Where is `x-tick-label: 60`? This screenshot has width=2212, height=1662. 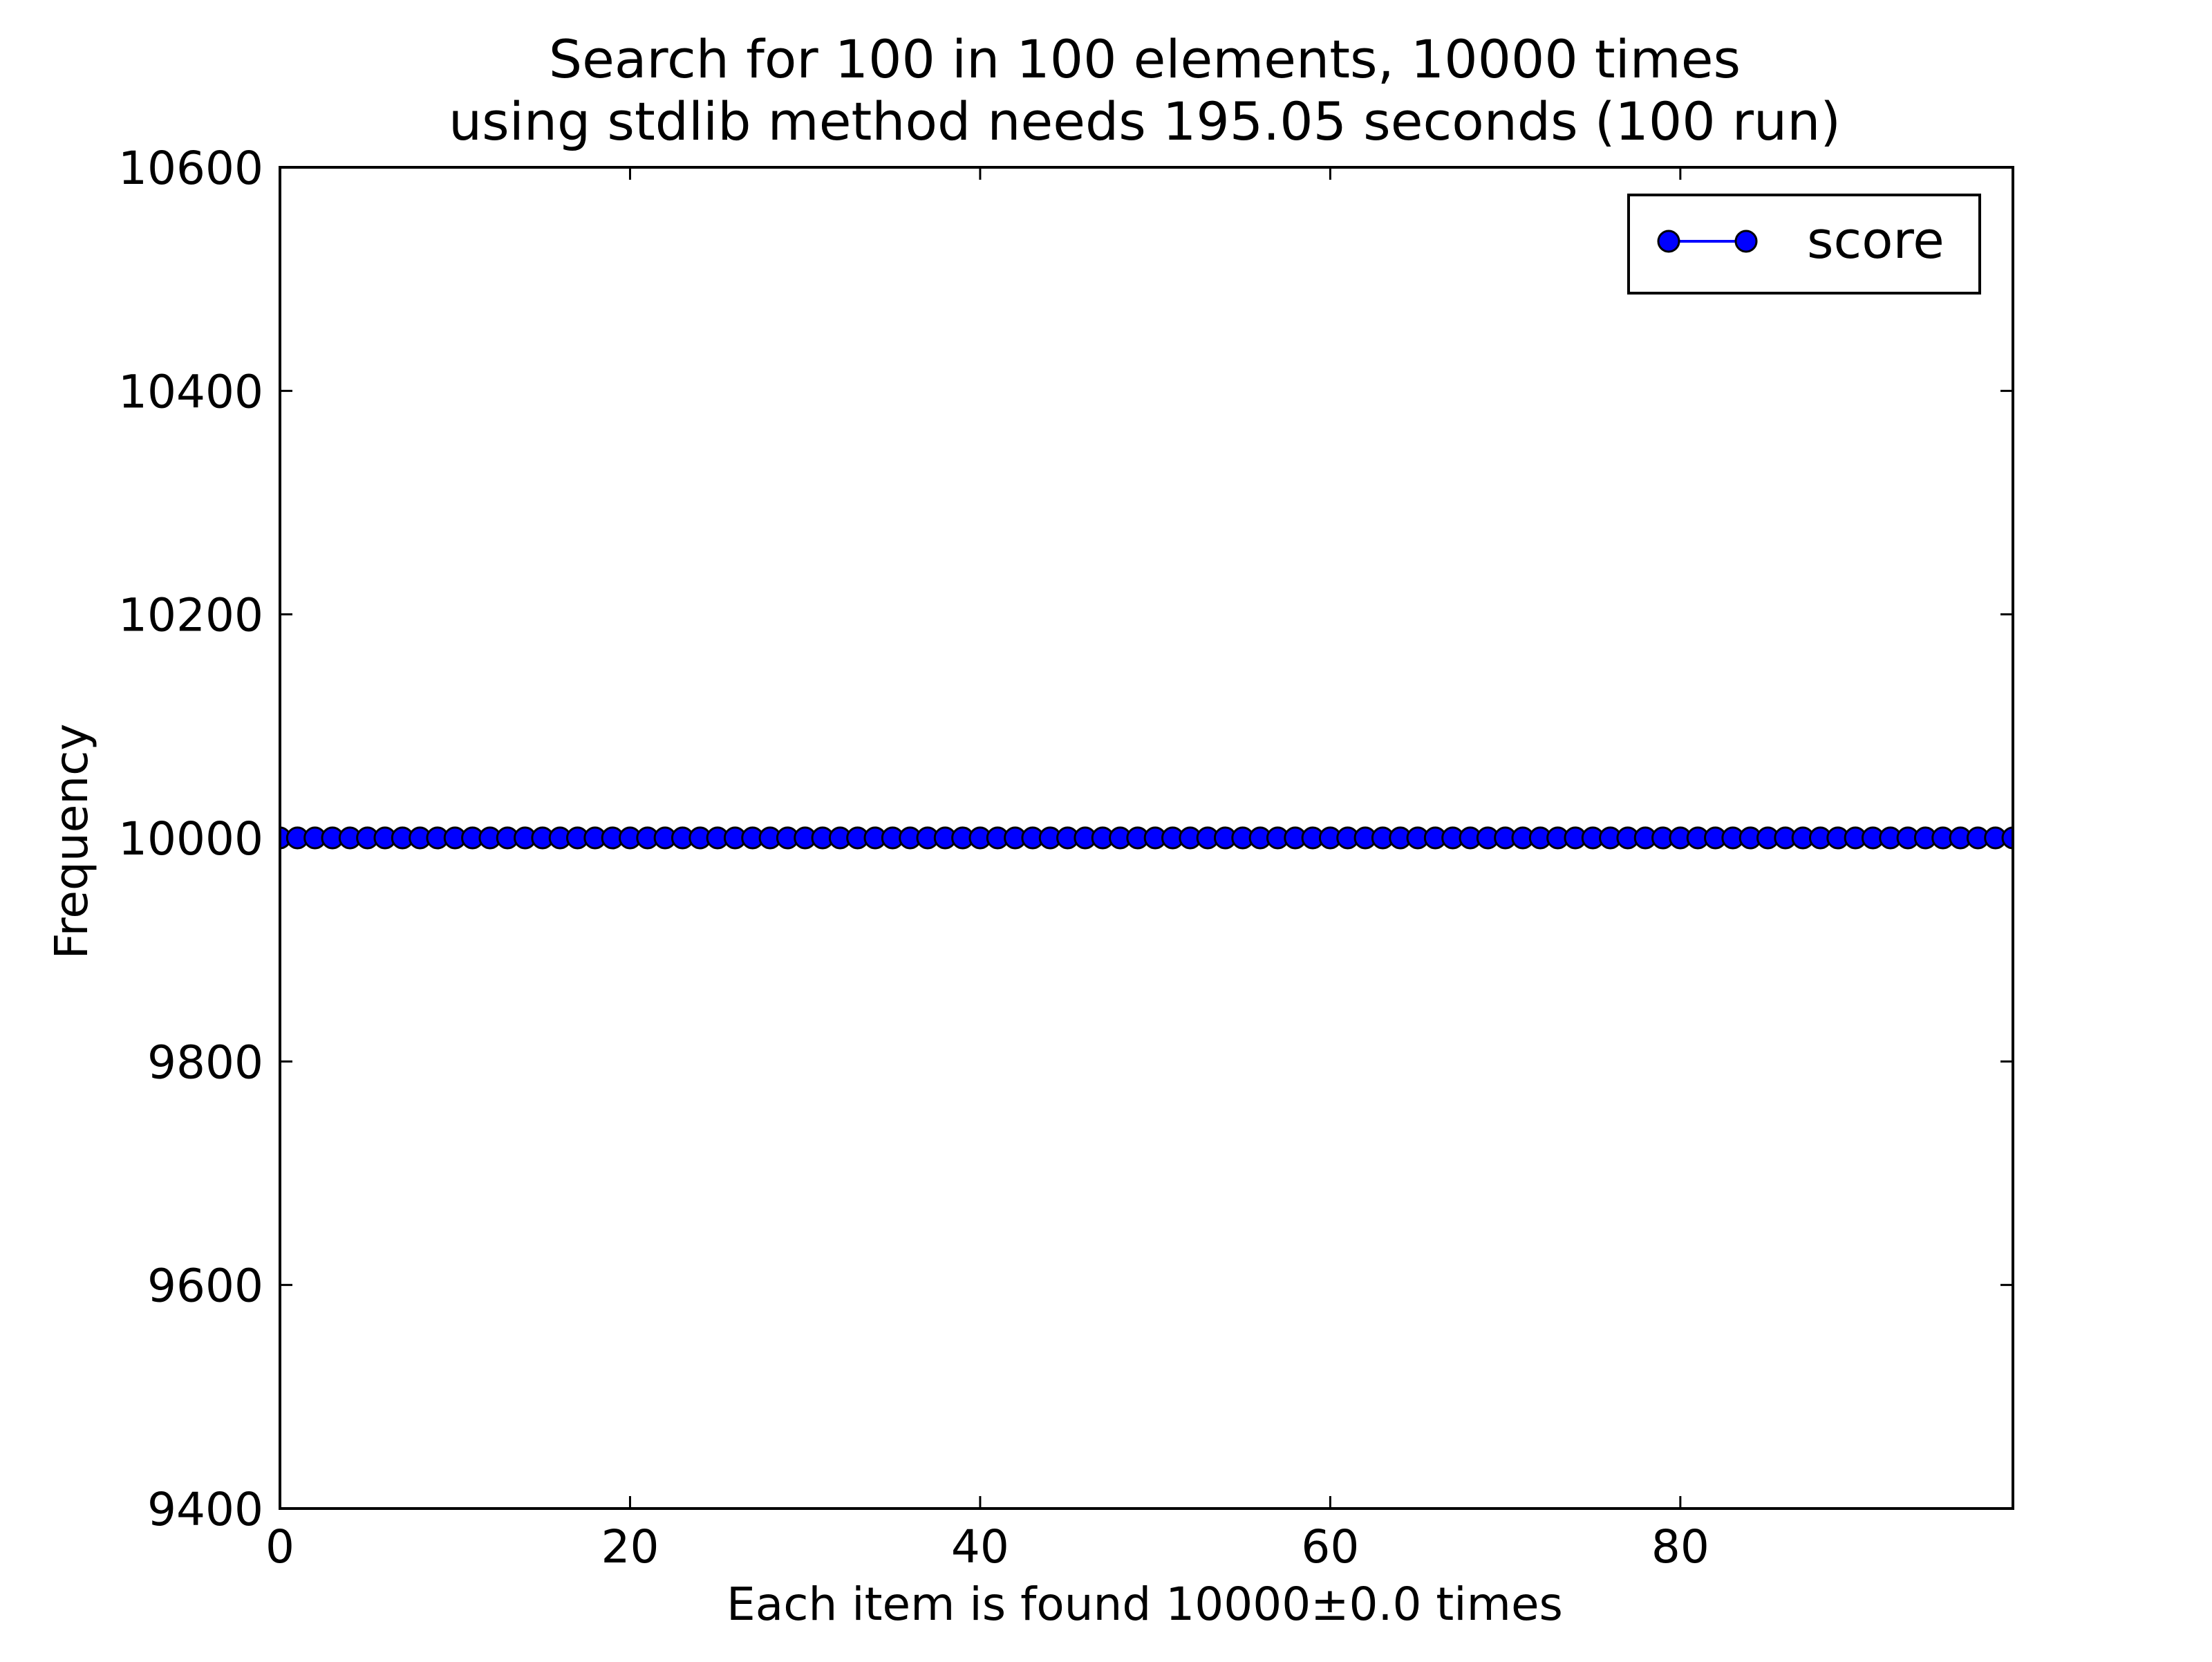
x-tick-label: 60 is located at coordinates (1330, 1547).